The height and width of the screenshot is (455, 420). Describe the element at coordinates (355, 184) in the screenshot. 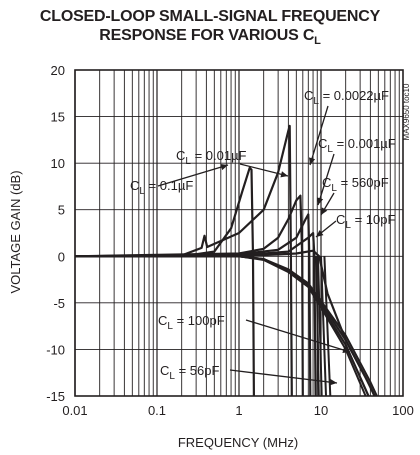

I see `curve-label-4: CL = 560pF` at that location.